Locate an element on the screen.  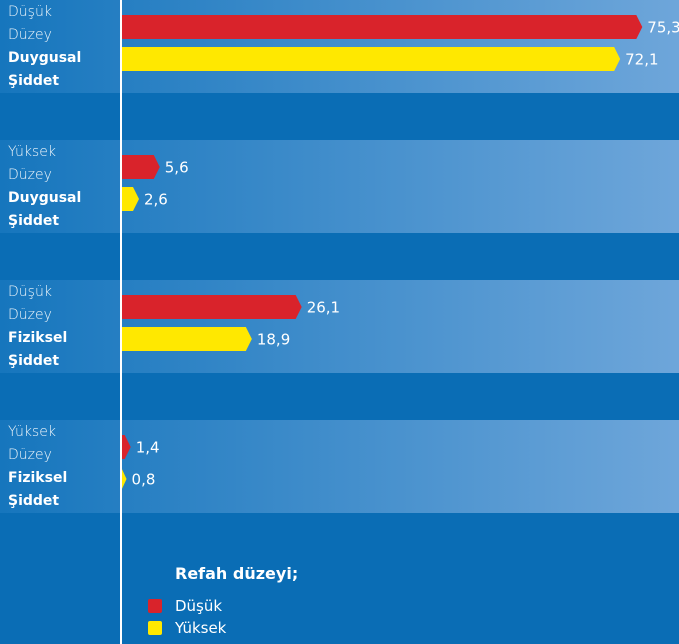
category-label: Düşük Düzey Fiziksel Şiddet is located at coordinates (50, 327).